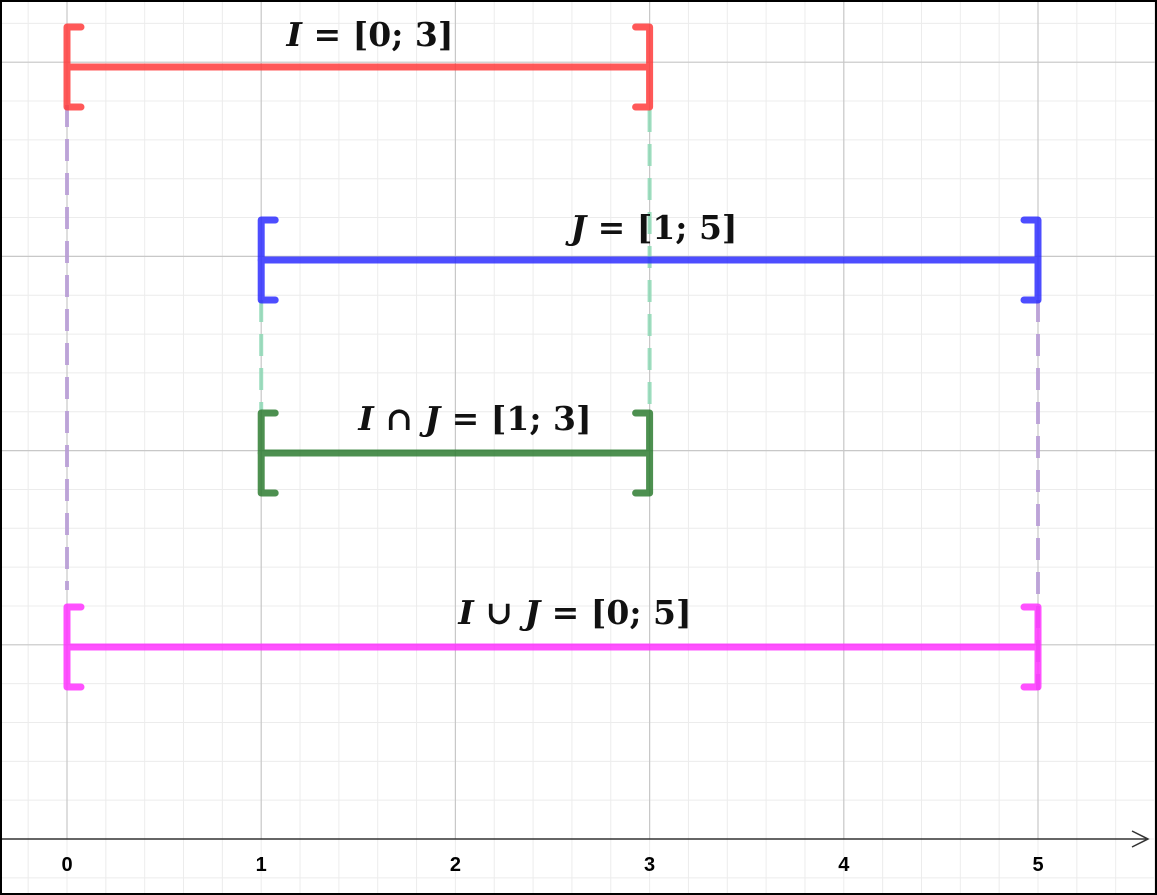 This screenshot has width=1157, height=895. What do you see at coordinates (474, 418) in the screenshot?
I see `interval-label-I-cap-J: I ∩ J = [1; 3]` at bounding box center [474, 418].